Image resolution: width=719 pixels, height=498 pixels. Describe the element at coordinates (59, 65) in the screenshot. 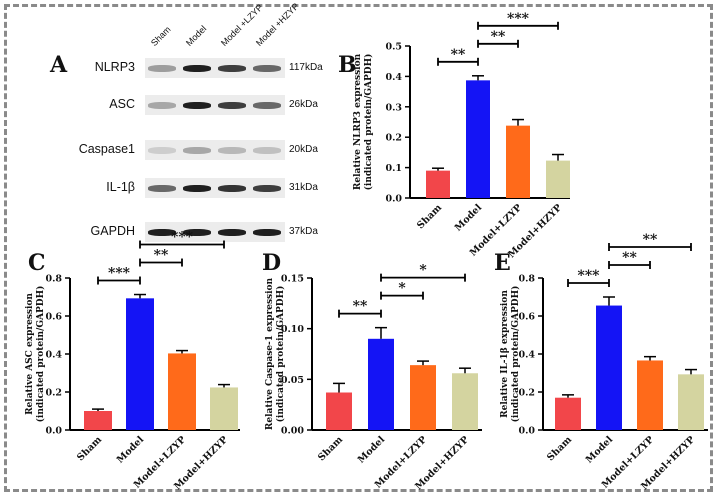

I see `panel-label-a: A` at that location.